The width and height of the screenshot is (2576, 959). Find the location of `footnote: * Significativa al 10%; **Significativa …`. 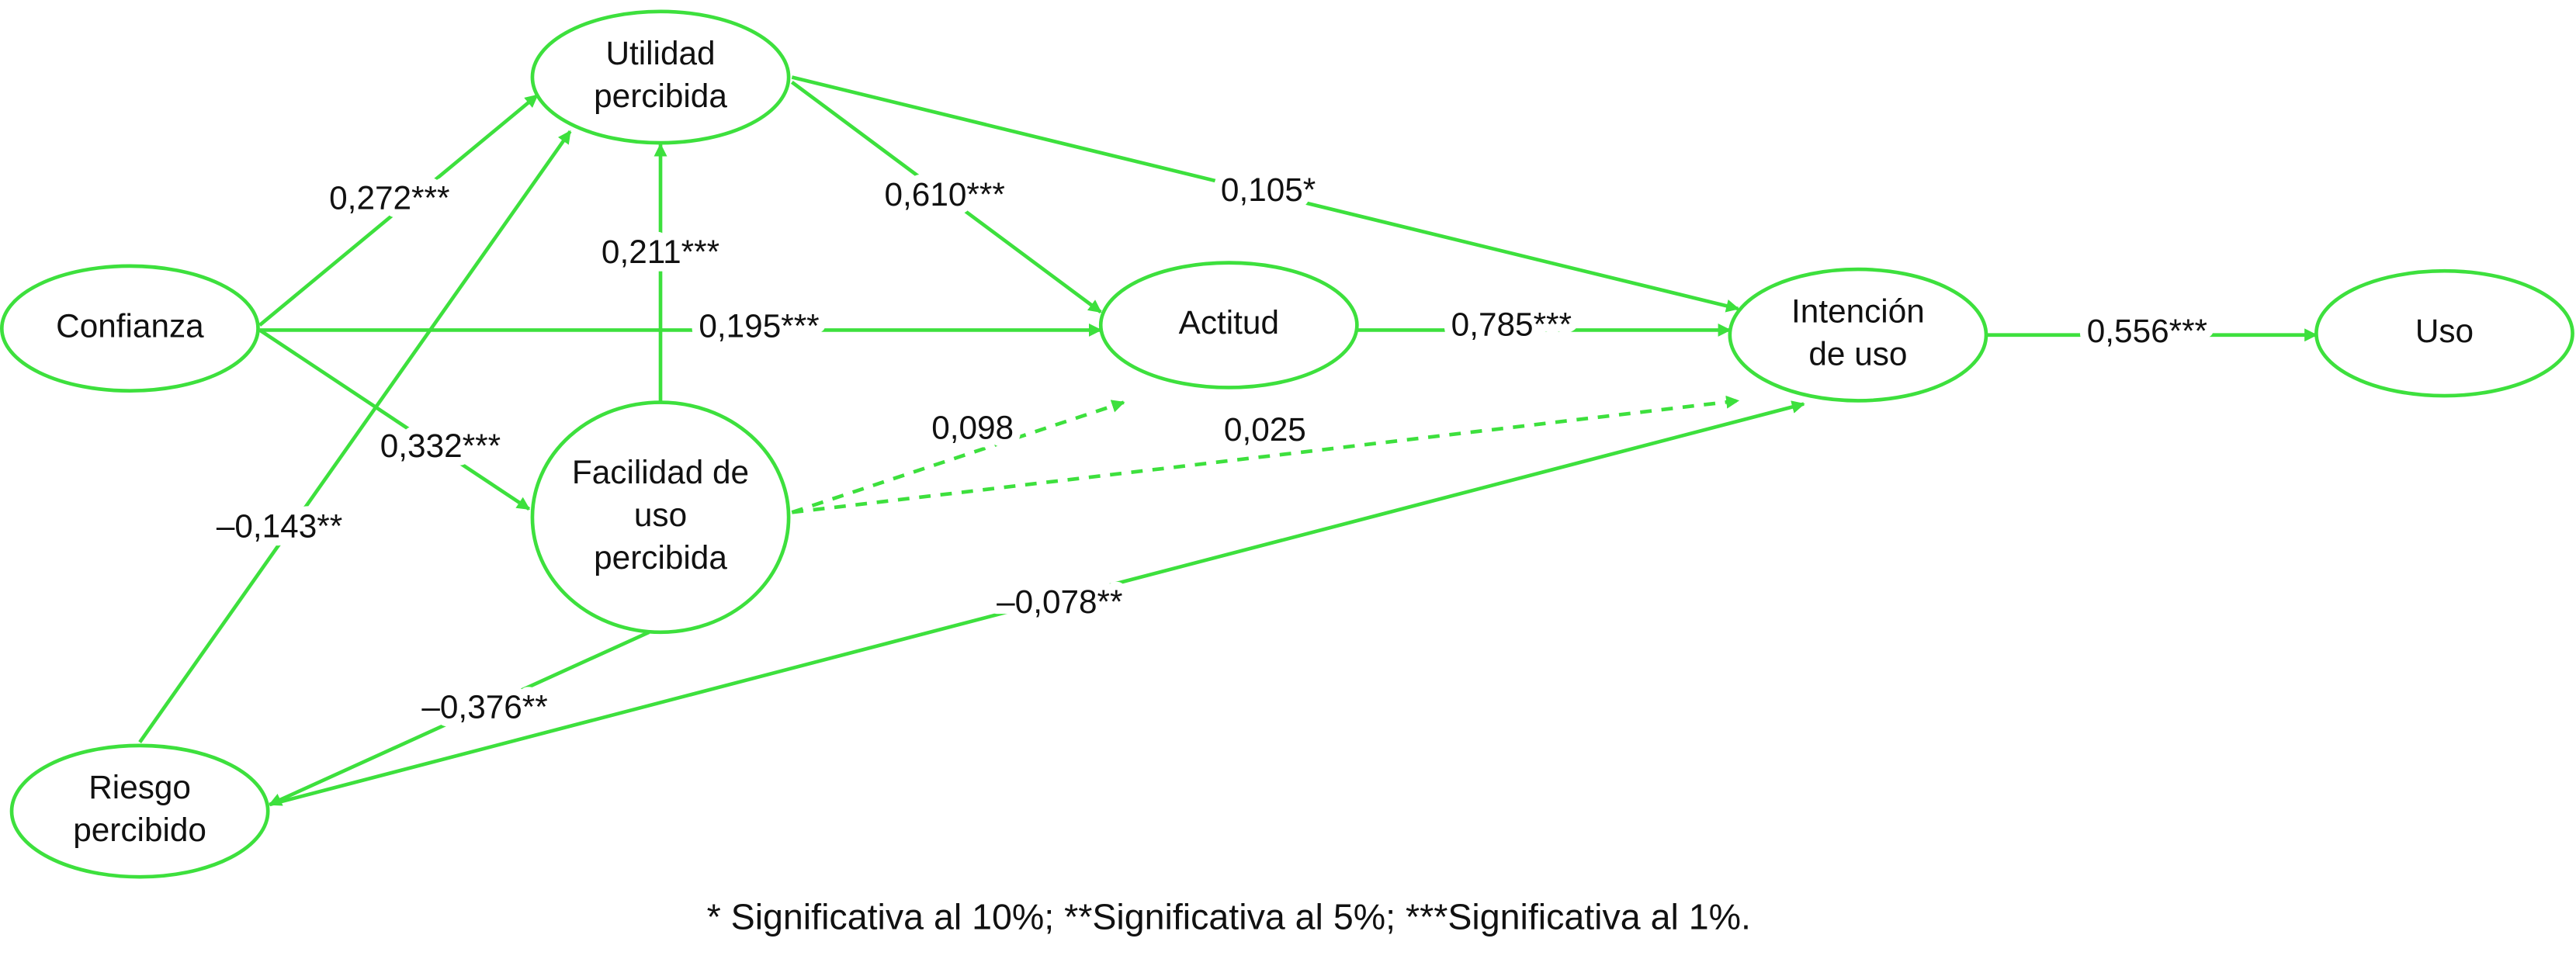

footnote: * Significativa al 10%; **Significativa … is located at coordinates (1229, 917).